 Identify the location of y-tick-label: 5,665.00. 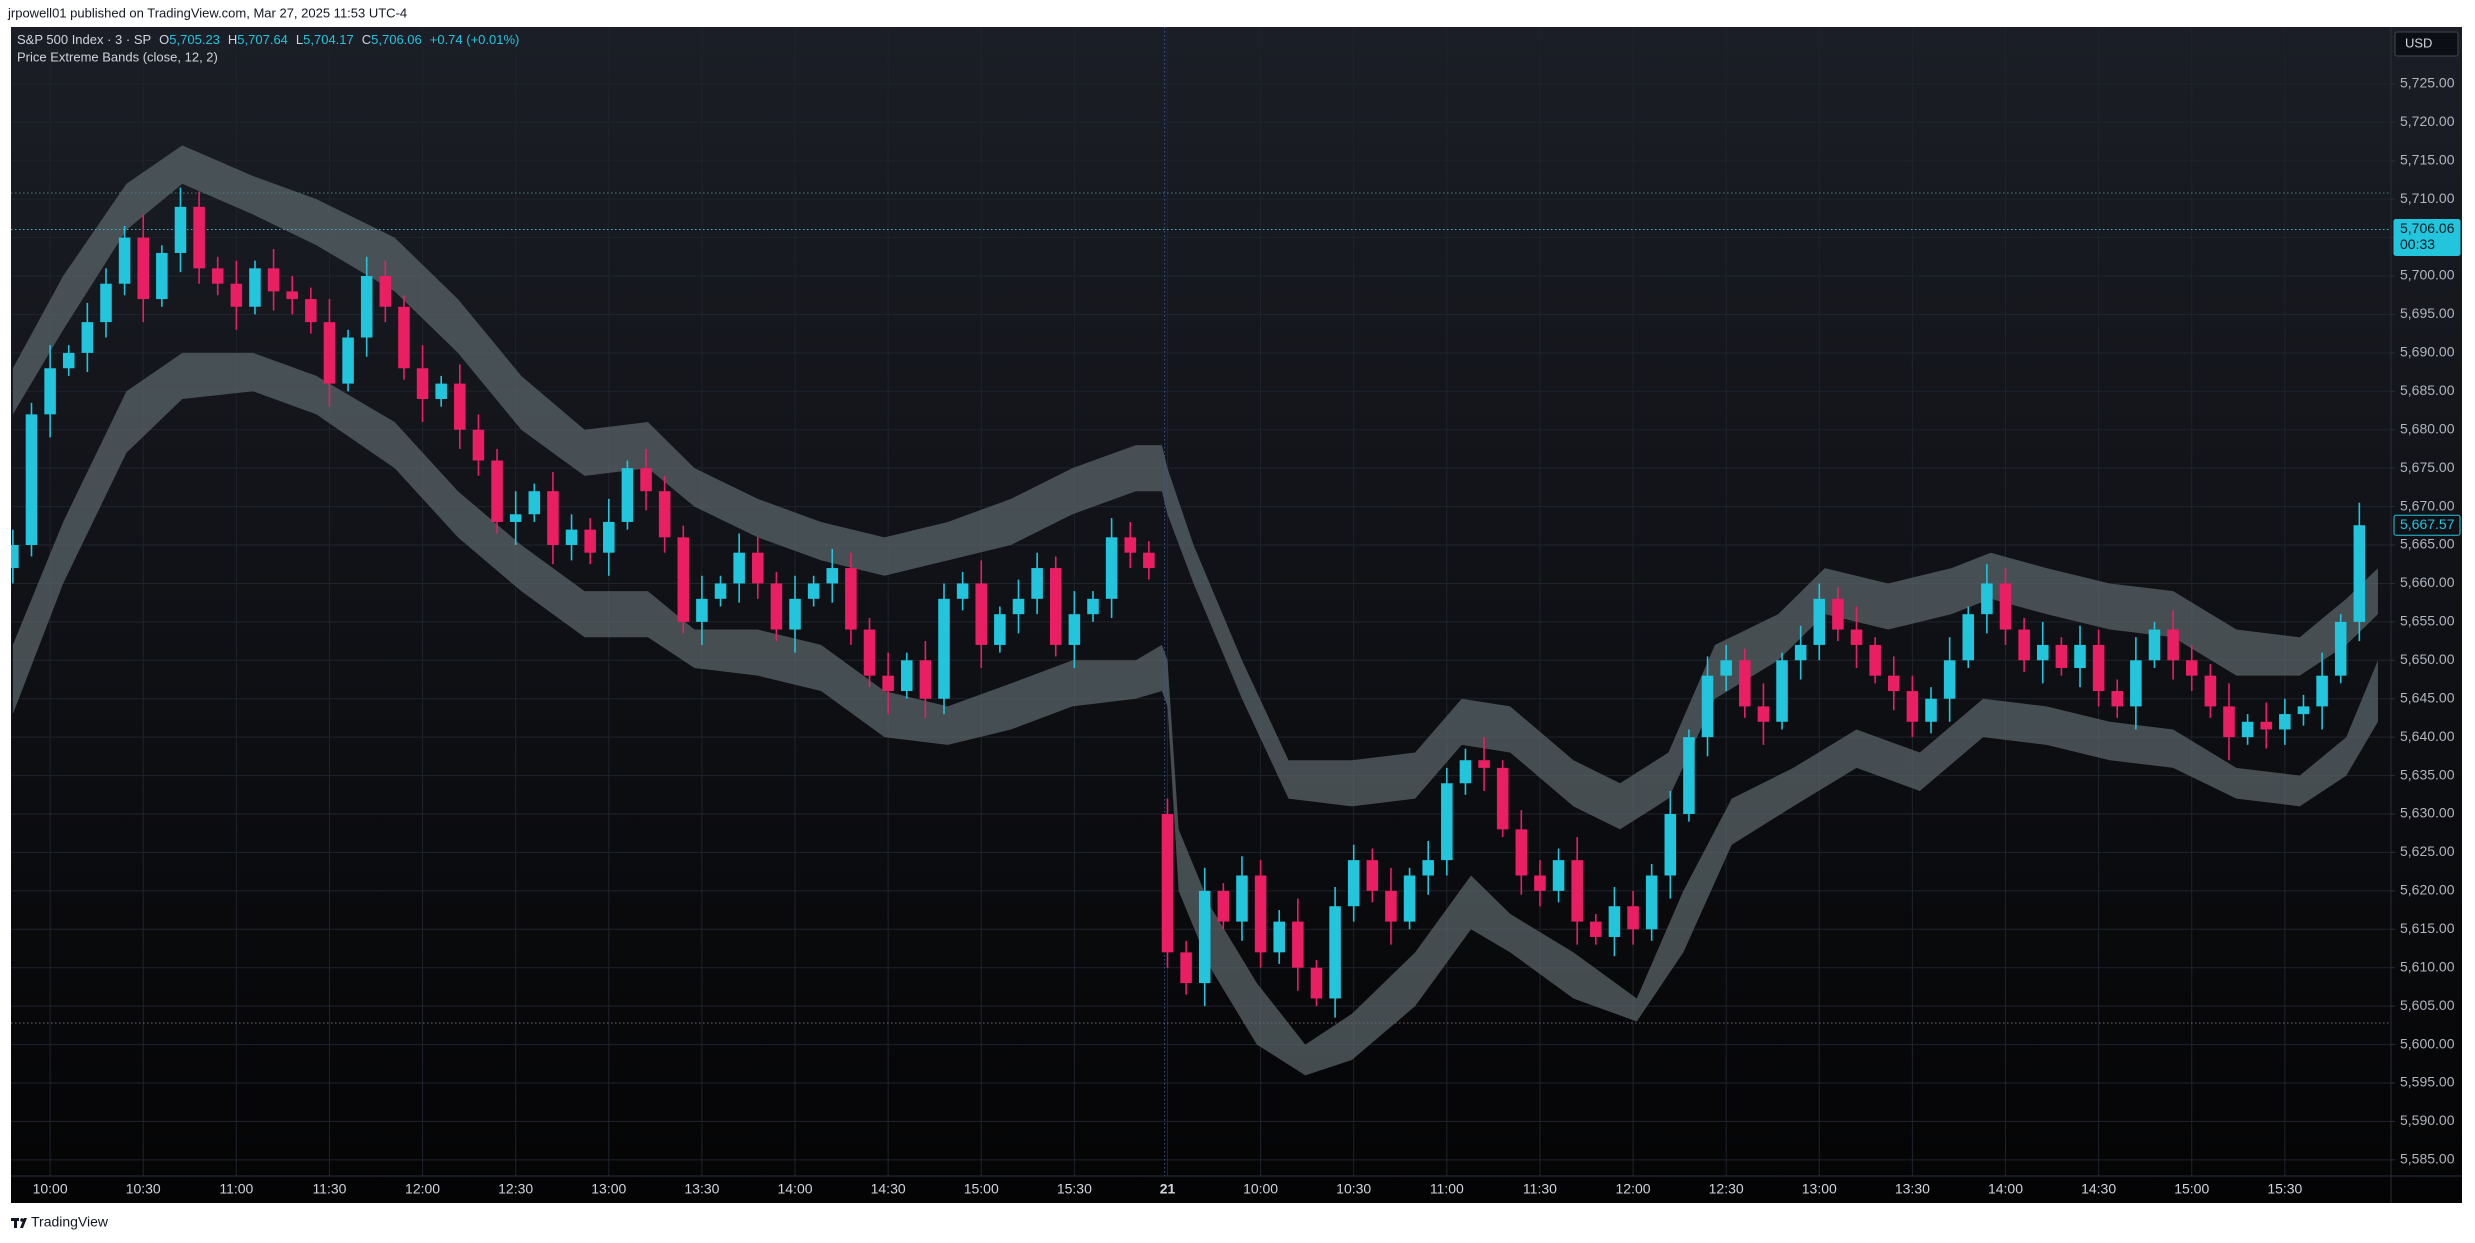
(2427, 544).